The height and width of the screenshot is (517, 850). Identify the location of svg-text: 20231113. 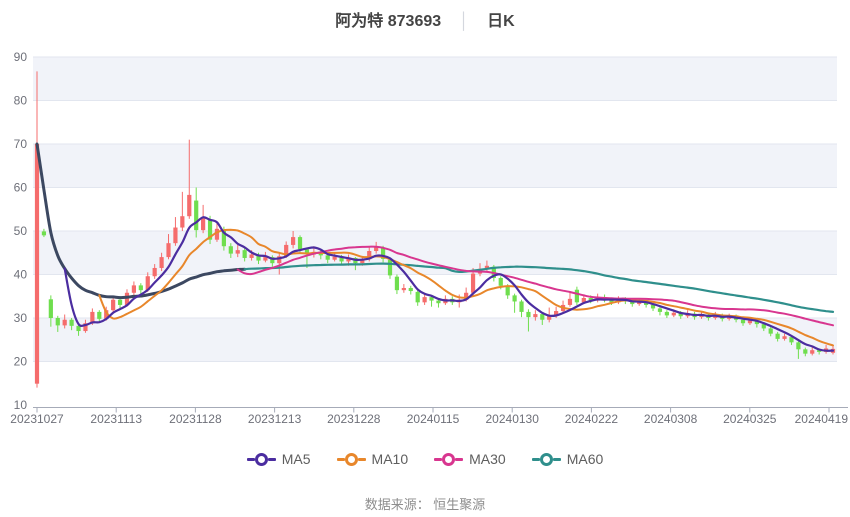
(116, 419).